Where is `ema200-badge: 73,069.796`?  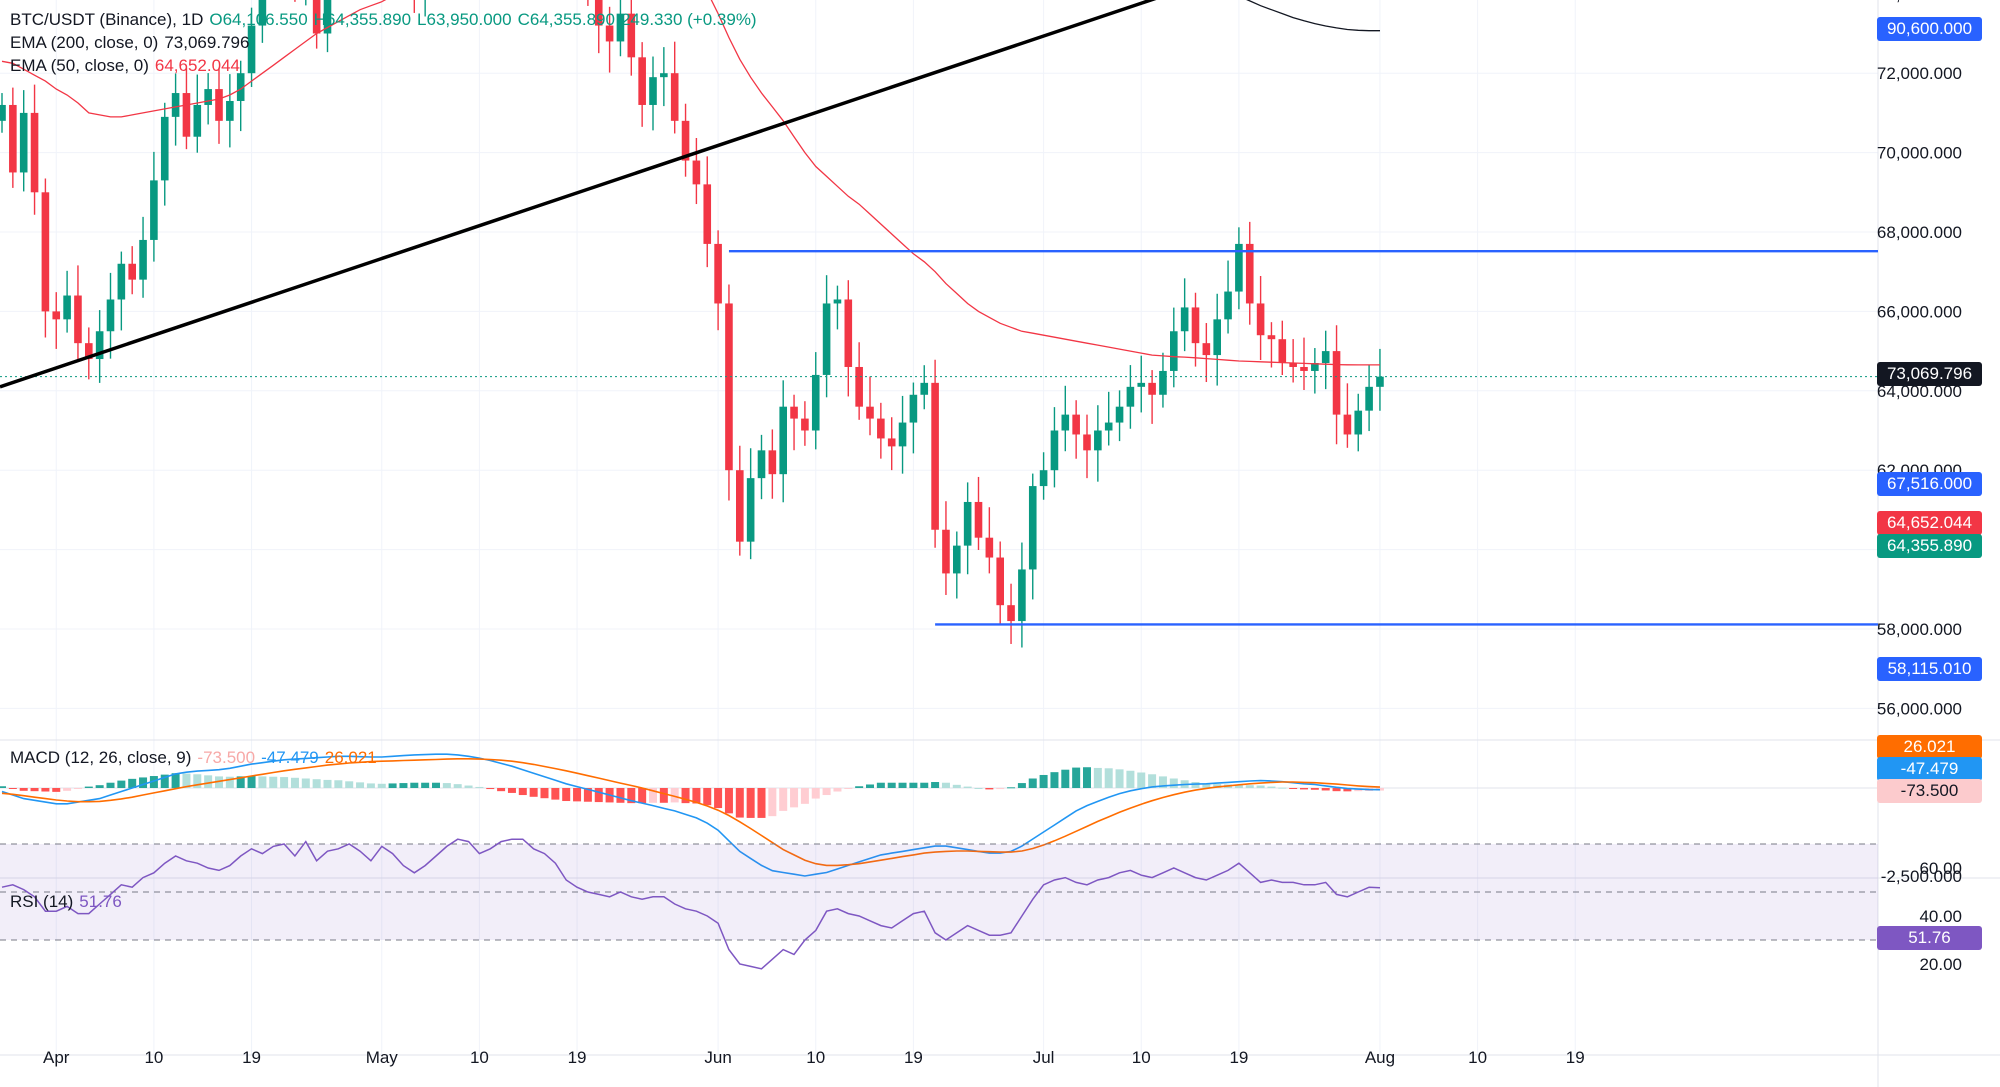 ema200-badge: 73,069.796 is located at coordinates (1929, 374).